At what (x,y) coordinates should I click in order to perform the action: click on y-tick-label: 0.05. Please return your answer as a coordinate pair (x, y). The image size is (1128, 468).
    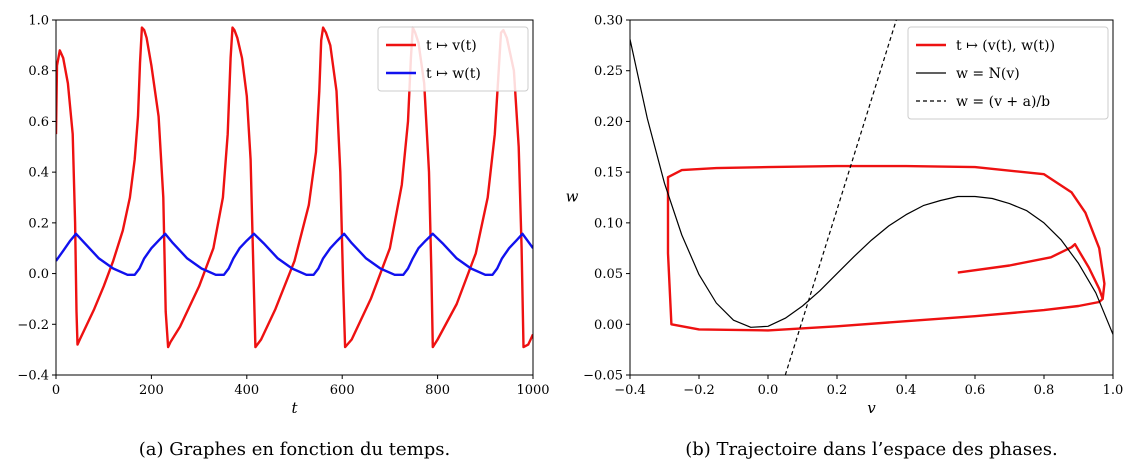
    Looking at the image, I should click on (608, 274).